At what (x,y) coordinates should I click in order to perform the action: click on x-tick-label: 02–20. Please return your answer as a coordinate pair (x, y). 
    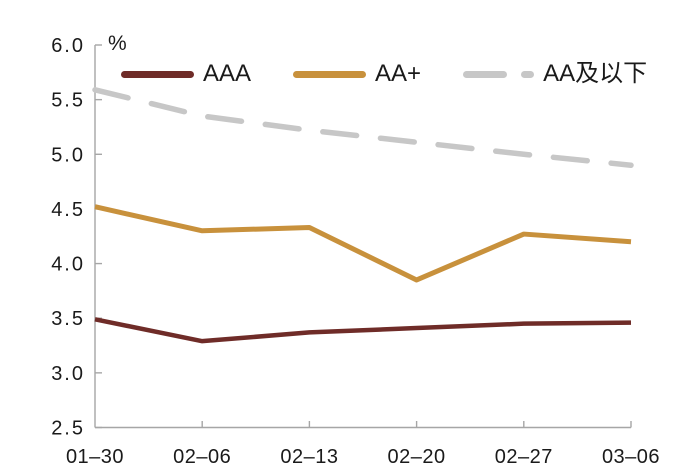
    Looking at the image, I should click on (417, 457).